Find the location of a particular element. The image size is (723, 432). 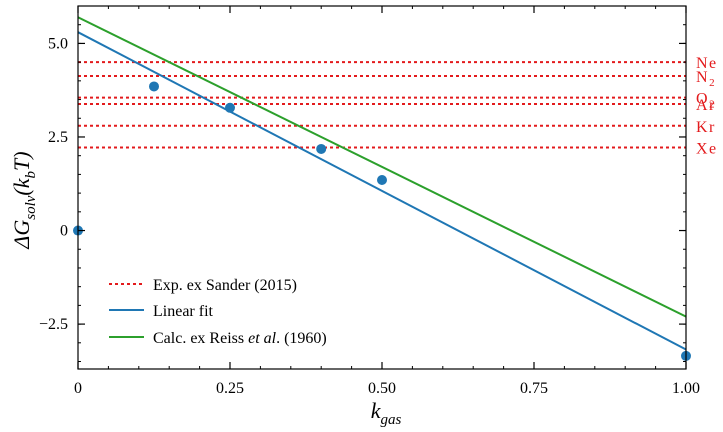

y-tick-label: 0 is located at coordinates (64, 231).